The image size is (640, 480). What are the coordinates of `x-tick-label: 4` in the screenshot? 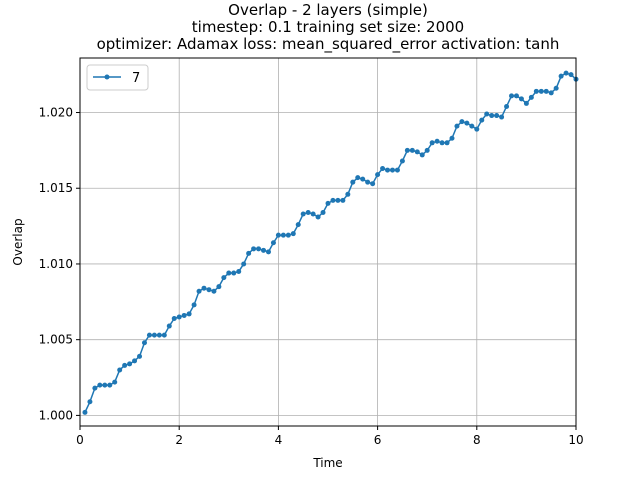 It's located at (279, 440).